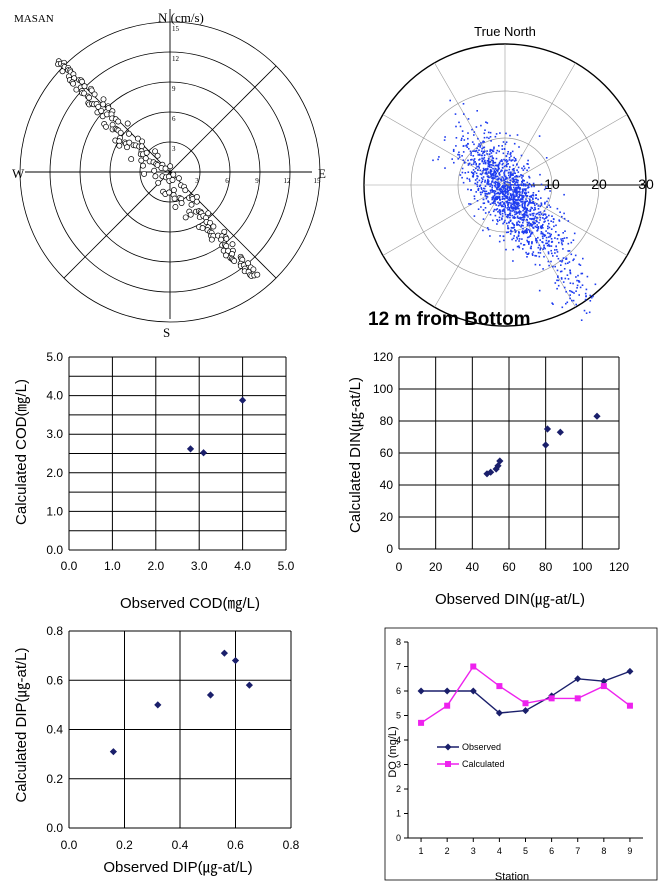 This screenshot has width=660, height=882. I want to click on p5-ytick-0.2: 0.2, so click(54, 779).